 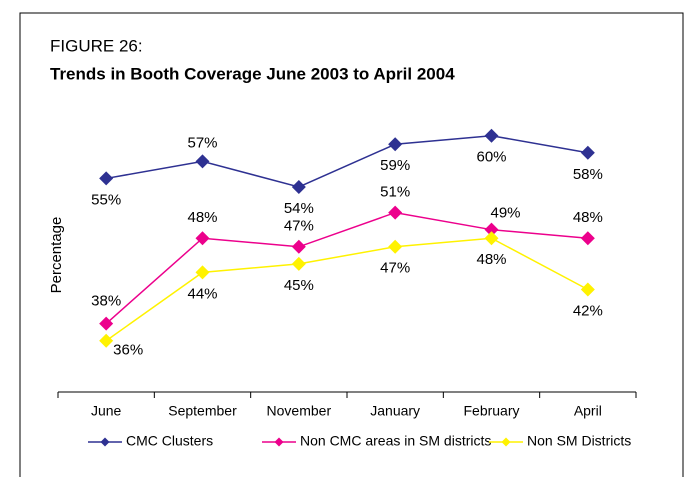 What do you see at coordinates (579, 441) in the screenshot?
I see `legend-label: Non SM Districts` at bounding box center [579, 441].